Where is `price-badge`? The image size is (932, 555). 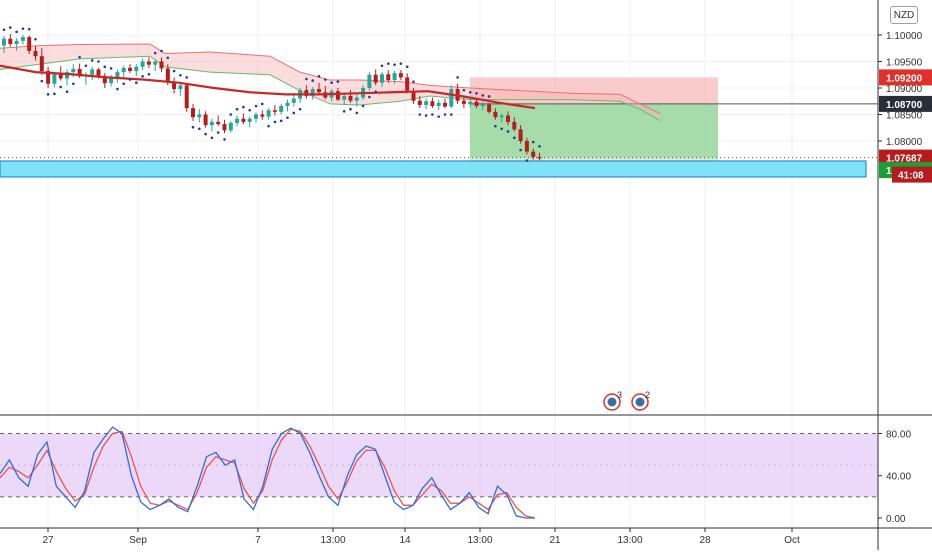
price-badge is located at coordinates (905, 157).